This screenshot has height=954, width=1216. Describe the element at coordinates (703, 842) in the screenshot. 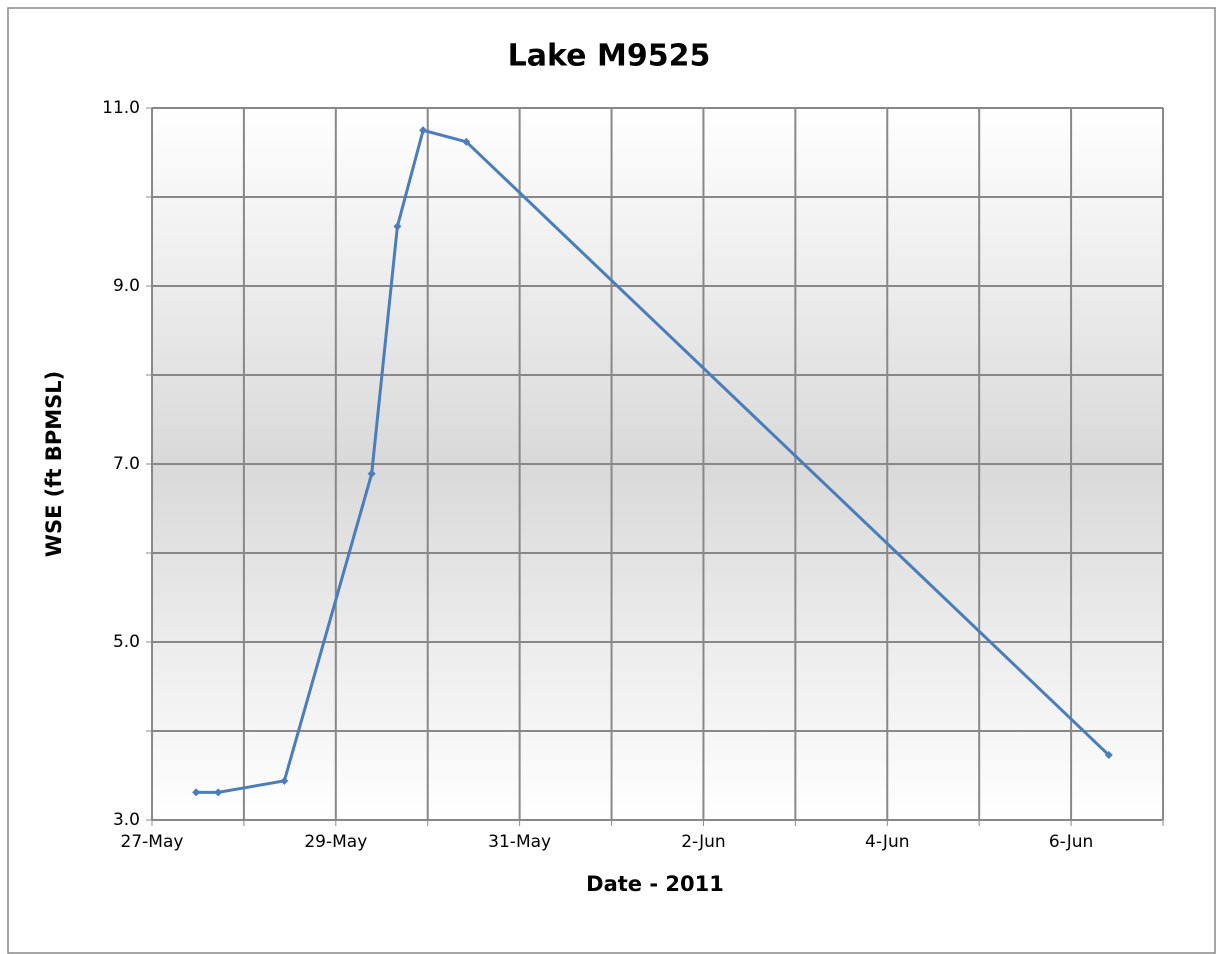

I see `x-tick-label: 2-Jun` at that location.